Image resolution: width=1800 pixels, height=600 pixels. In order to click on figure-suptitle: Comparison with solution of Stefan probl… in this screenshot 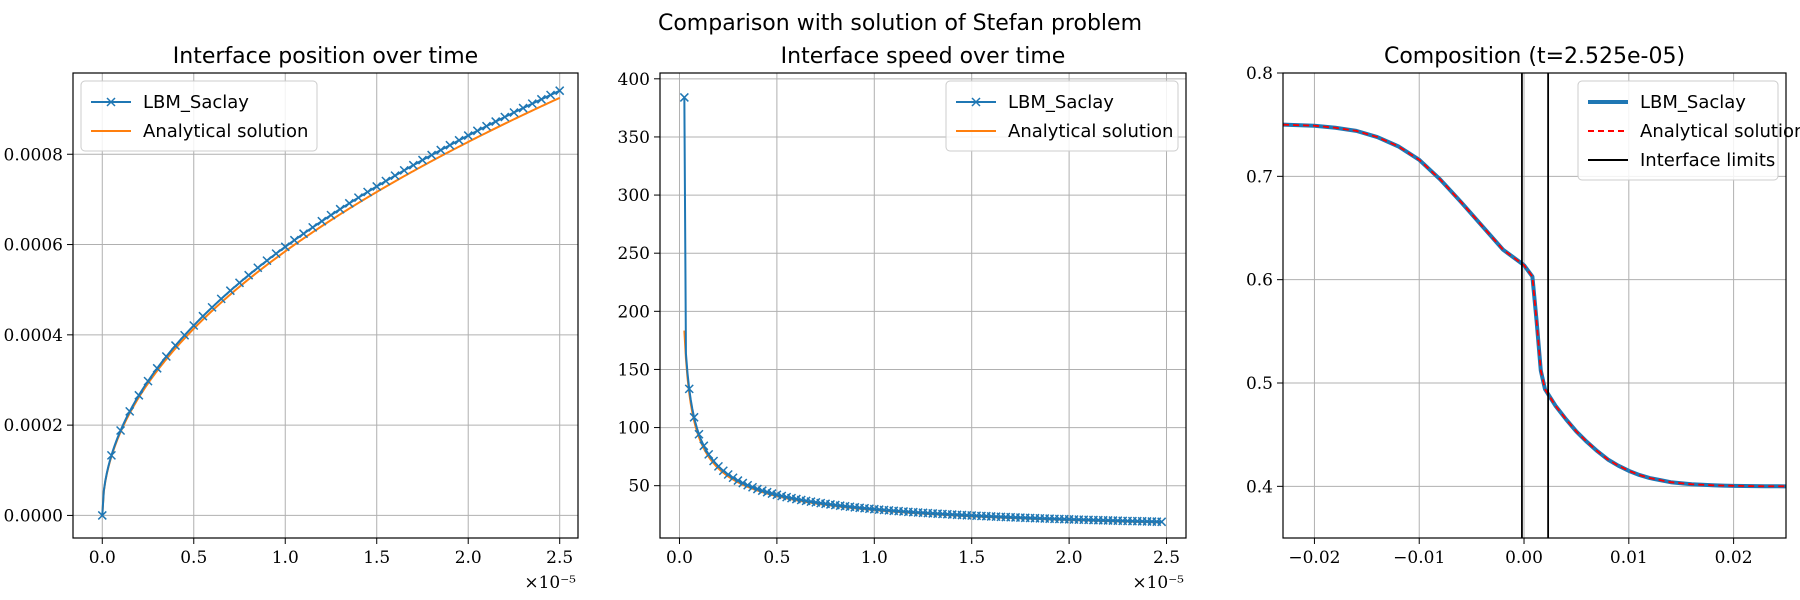, I will do `click(900, 23)`.